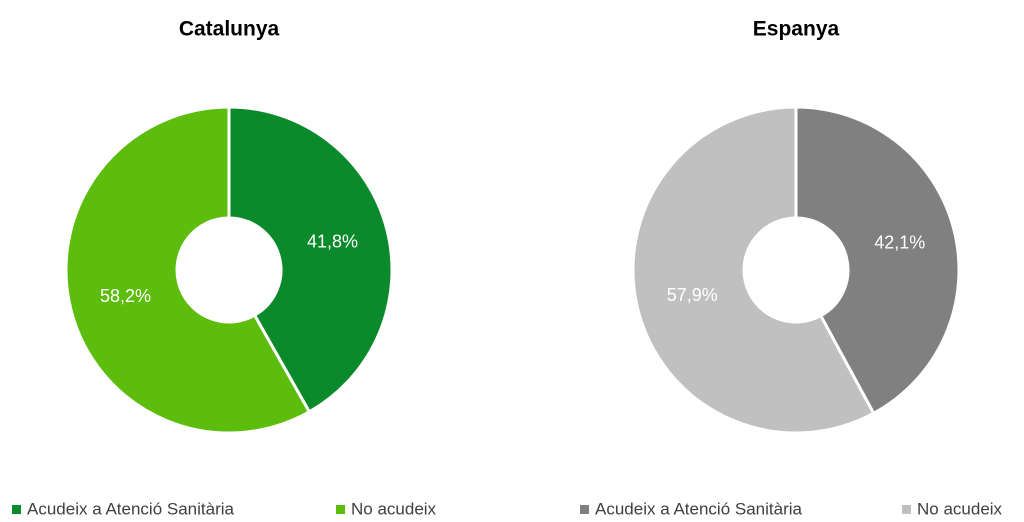  What do you see at coordinates (229, 29) in the screenshot?
I see `chart-title: Catalunya` at bounding box center [229, 29].